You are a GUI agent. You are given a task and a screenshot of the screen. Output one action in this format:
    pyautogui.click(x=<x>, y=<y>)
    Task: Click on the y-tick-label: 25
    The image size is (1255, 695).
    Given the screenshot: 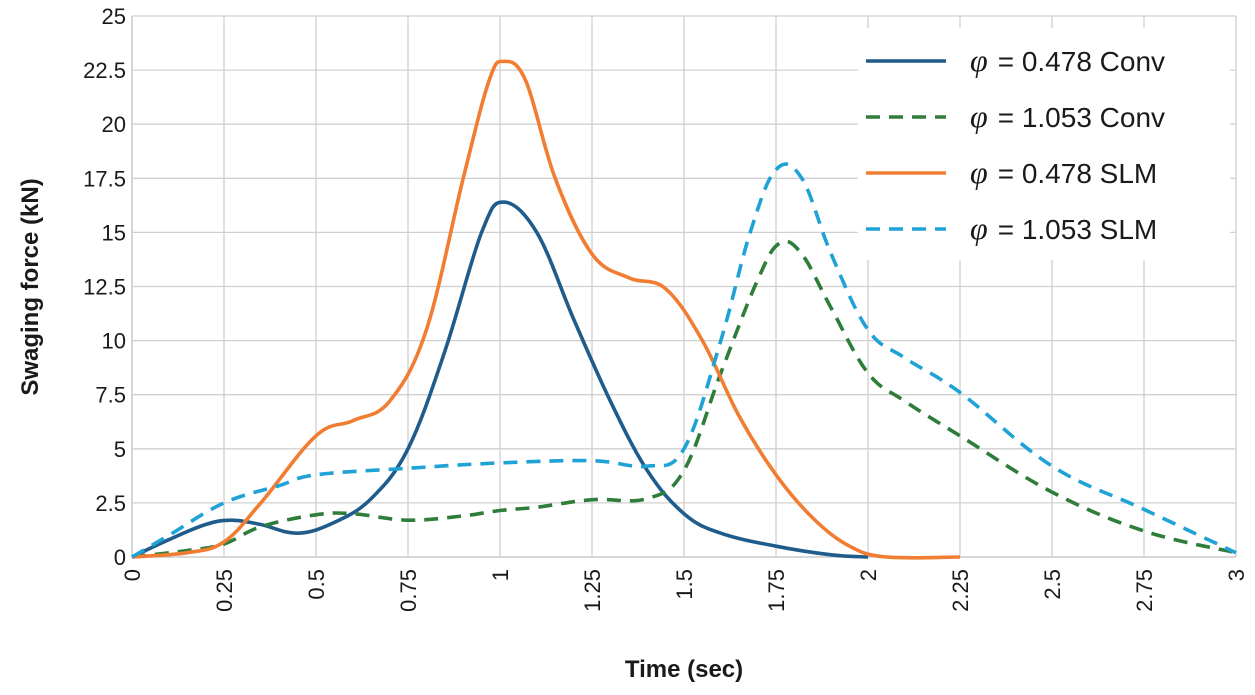 What is the action you would take?
    pyautogui.click(x=114, y=16)
    